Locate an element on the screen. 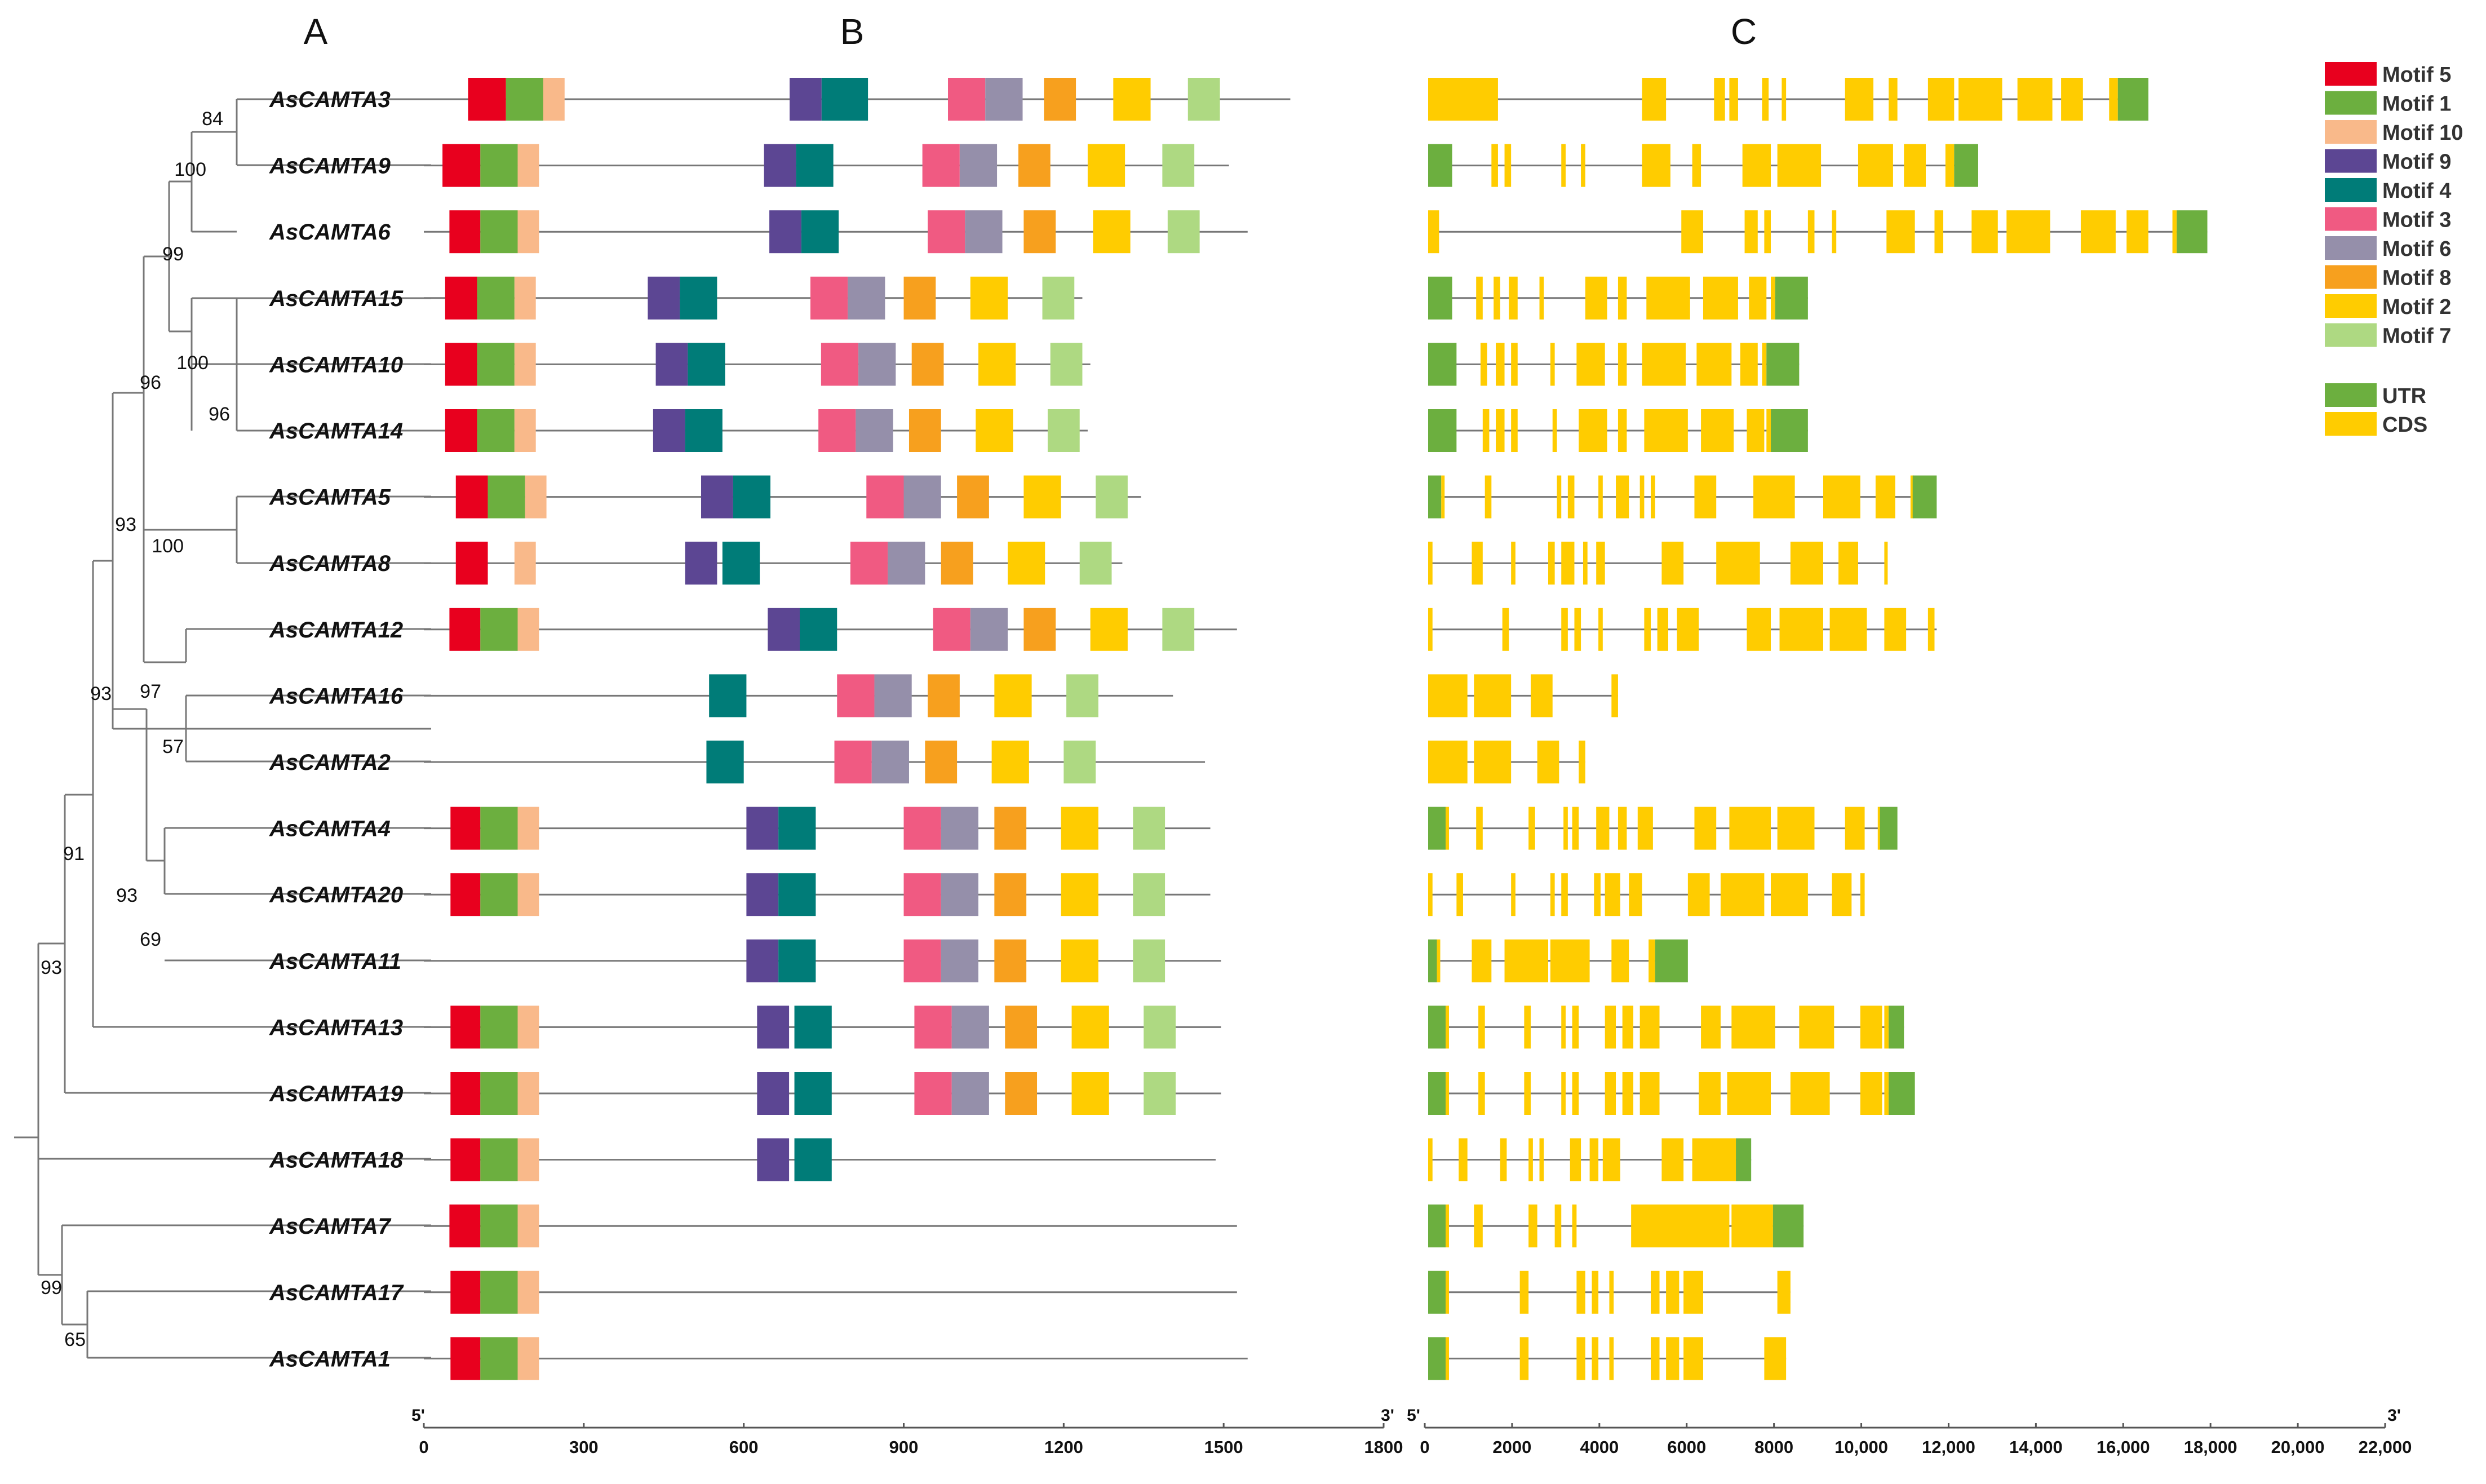 The image size is (2486, 1484). gene-label: AsCAMTA14 is located at coordinates (336, 431).